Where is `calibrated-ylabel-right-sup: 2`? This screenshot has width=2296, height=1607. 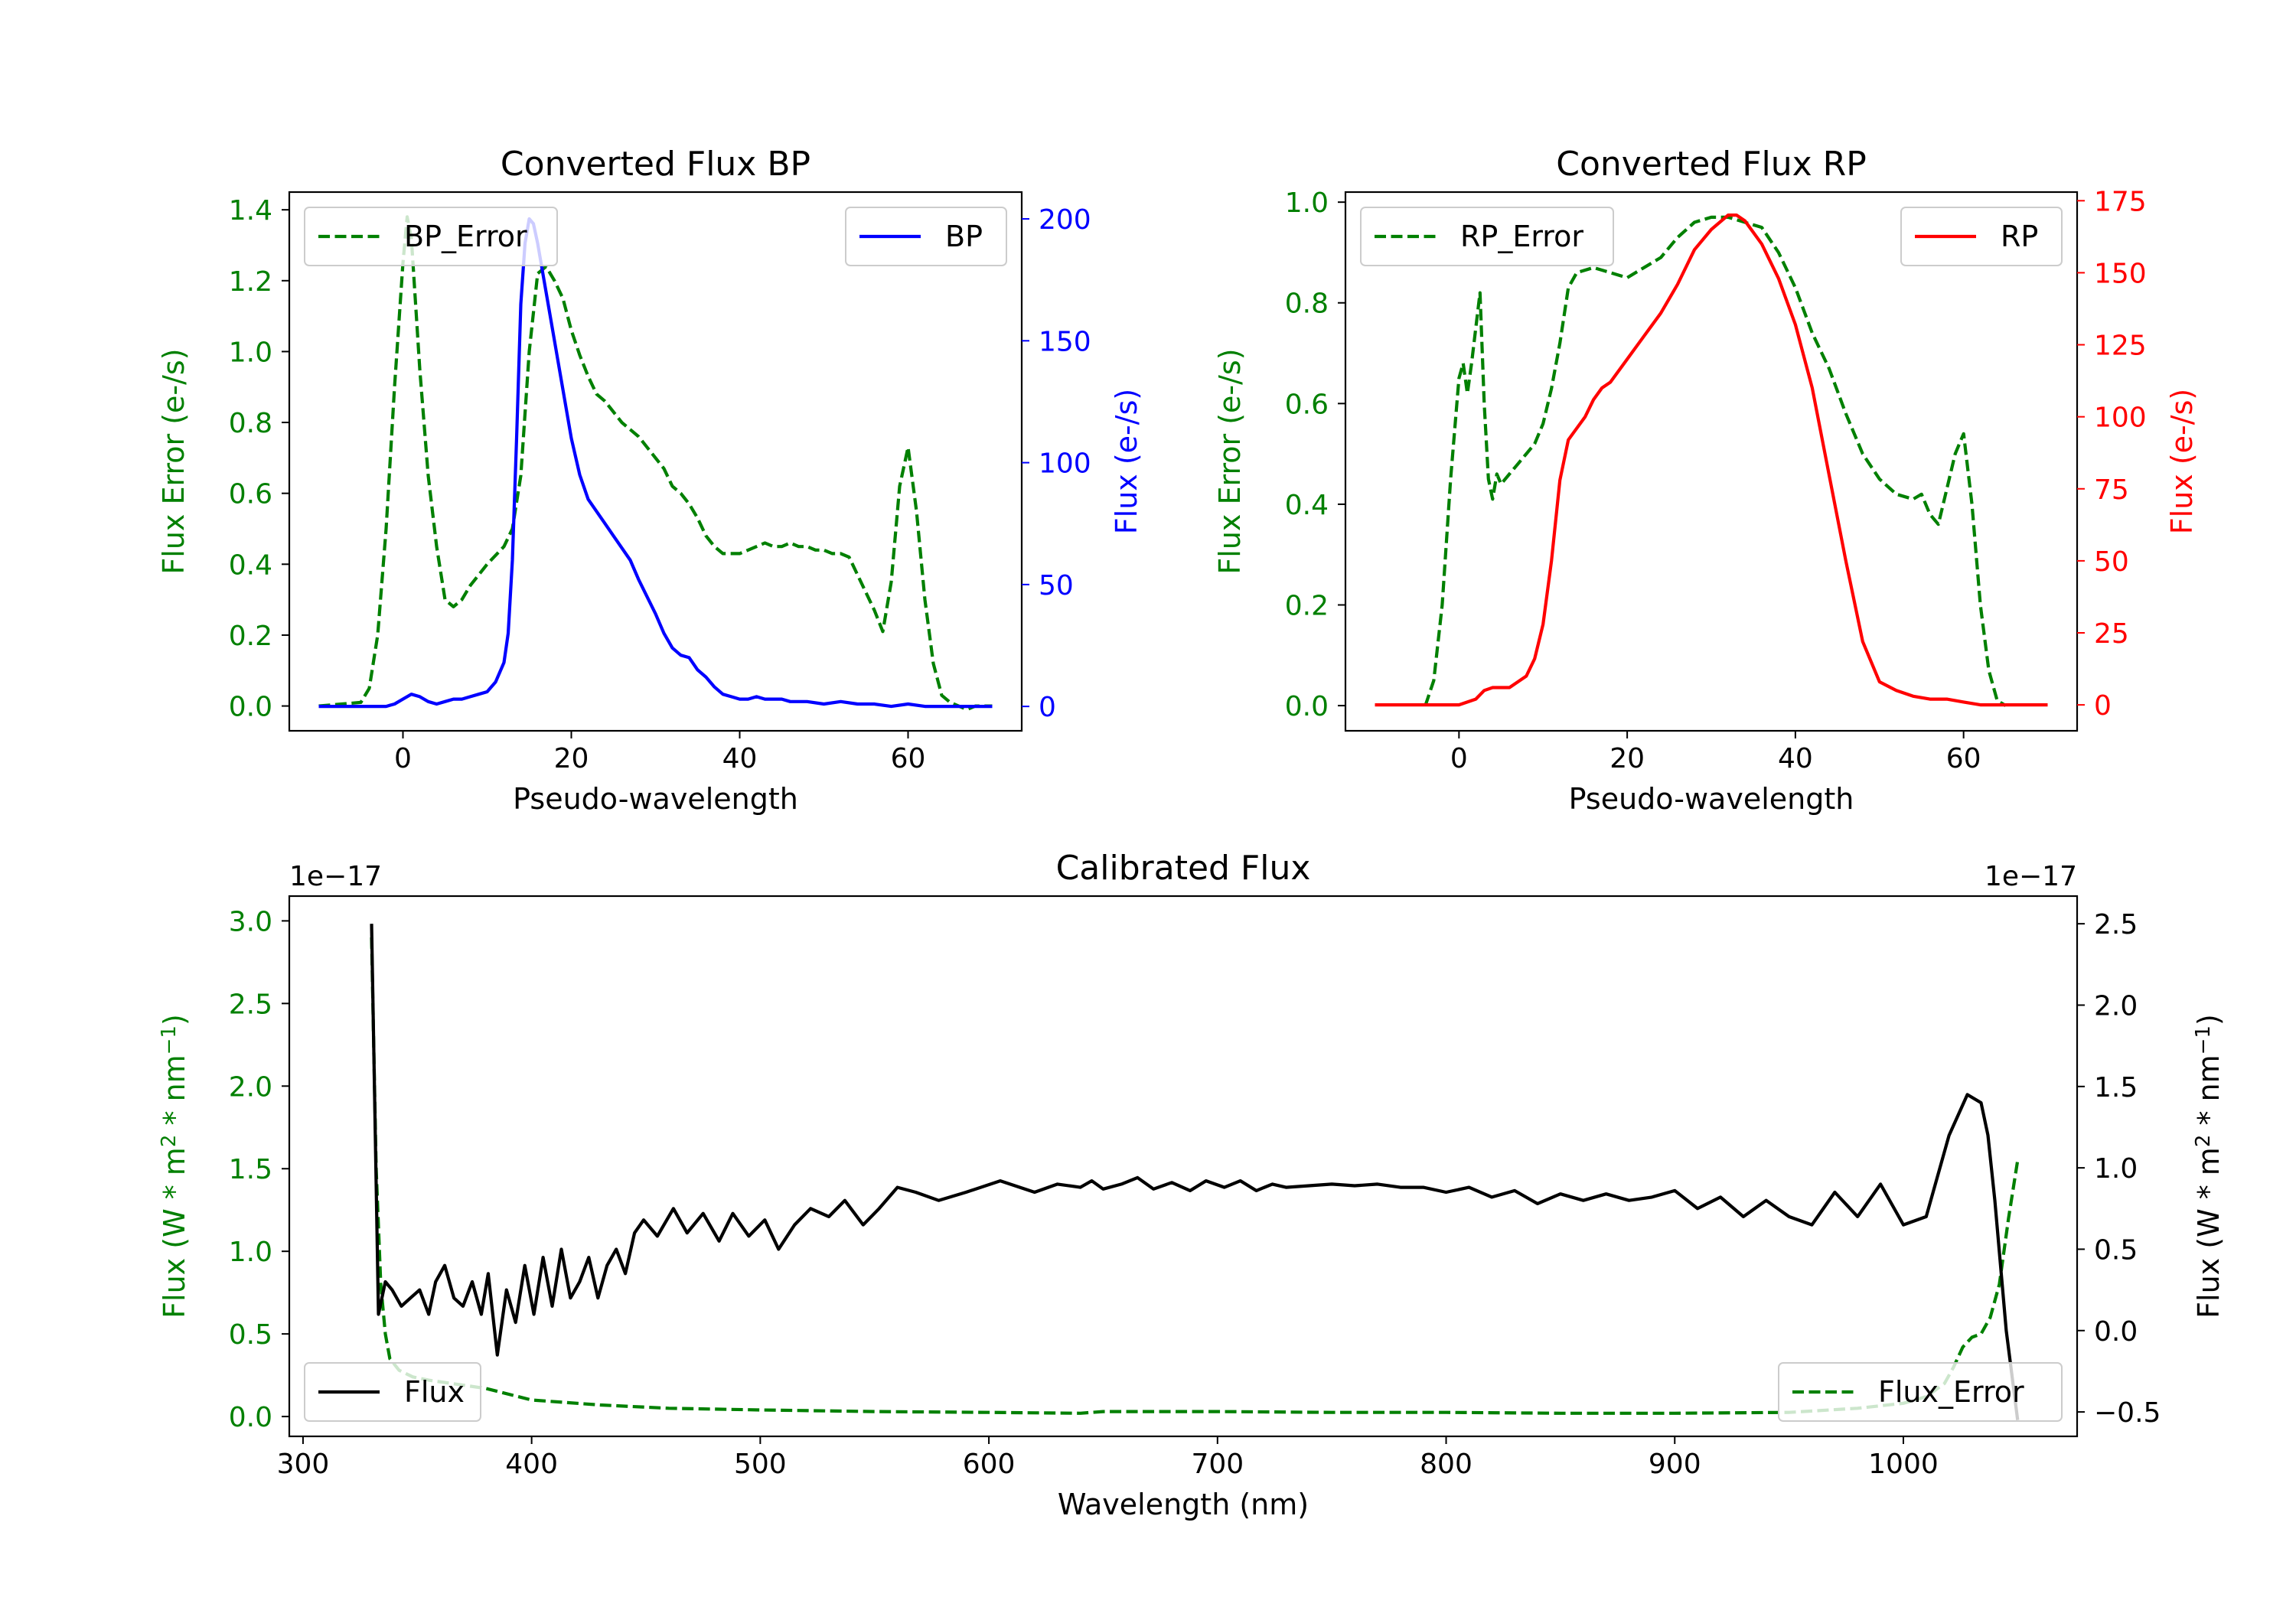 calibrated-ylabel-right-sup: 2 is located at coordinates (2203, 1141).